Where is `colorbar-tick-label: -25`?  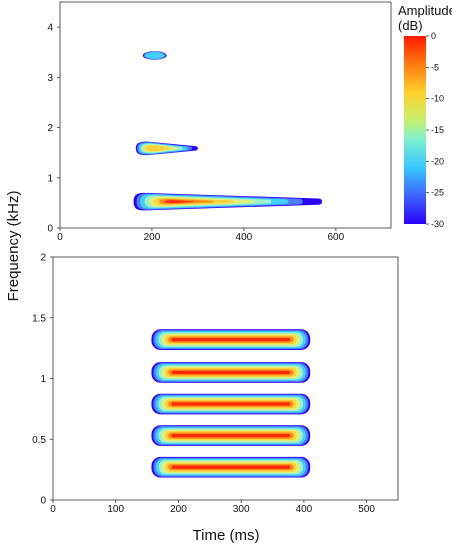 colorbar-tick-label: -25 is located at coordinates (437, 193).